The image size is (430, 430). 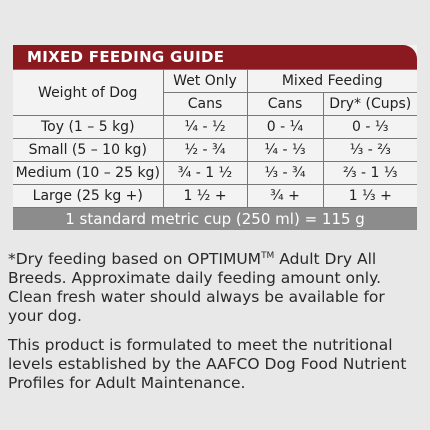 I want to click on amount-cell: ⅓ - ⅔, so click(x=370, y=150).